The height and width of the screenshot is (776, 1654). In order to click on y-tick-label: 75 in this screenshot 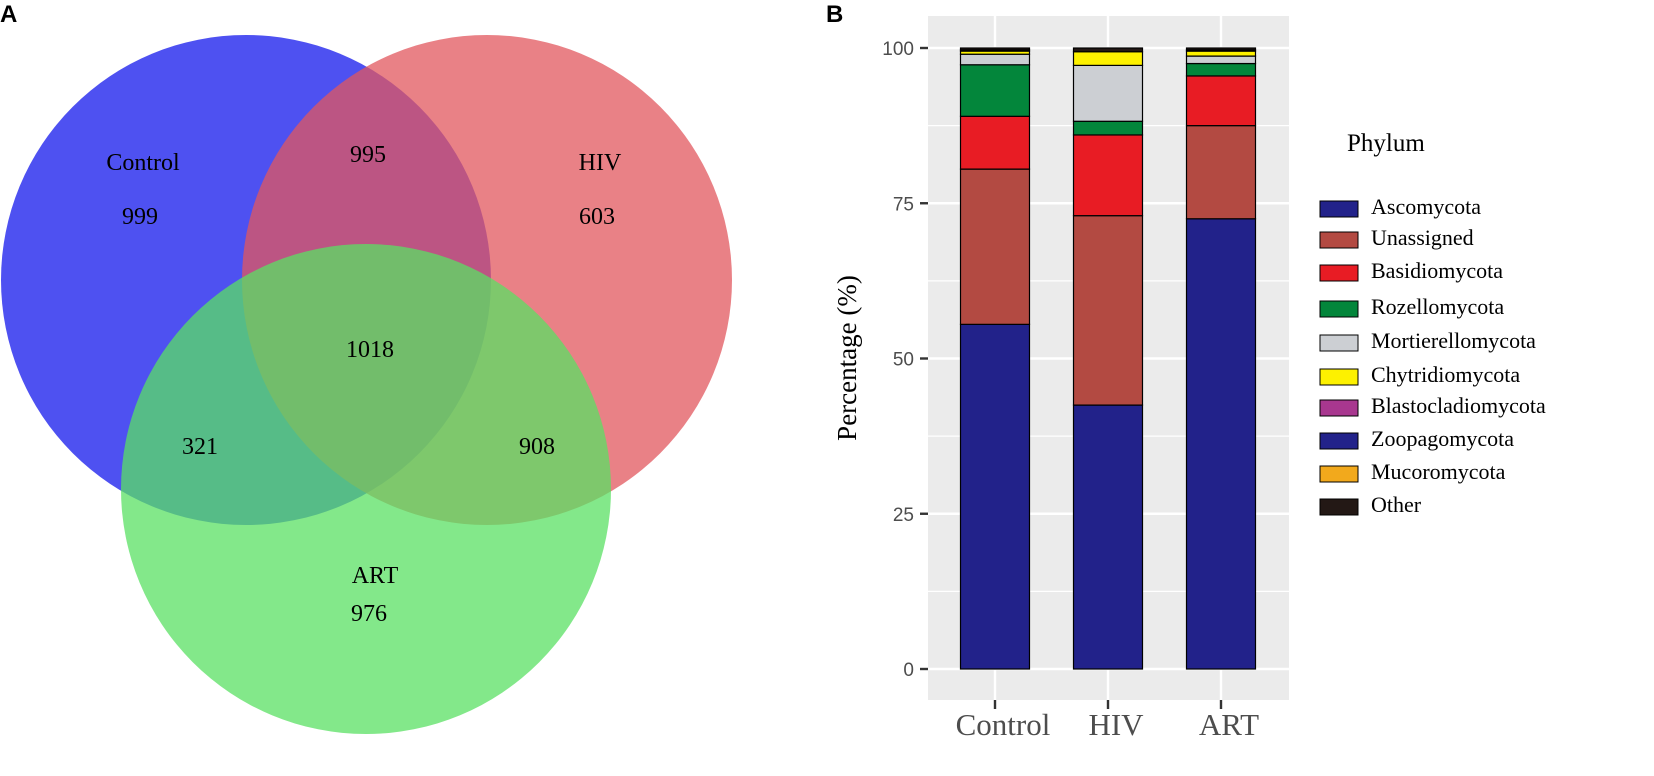, I will do `click(903, 204)`.